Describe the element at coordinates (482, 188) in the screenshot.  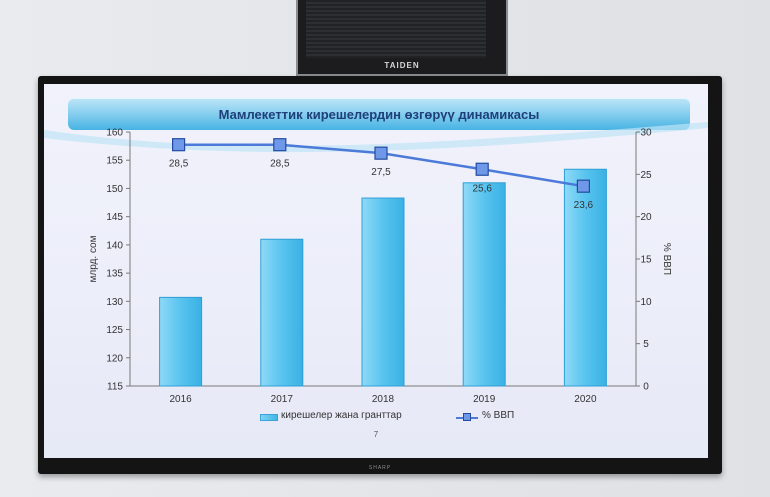
I see `gdp-share-data-label: 25,6` at that location.